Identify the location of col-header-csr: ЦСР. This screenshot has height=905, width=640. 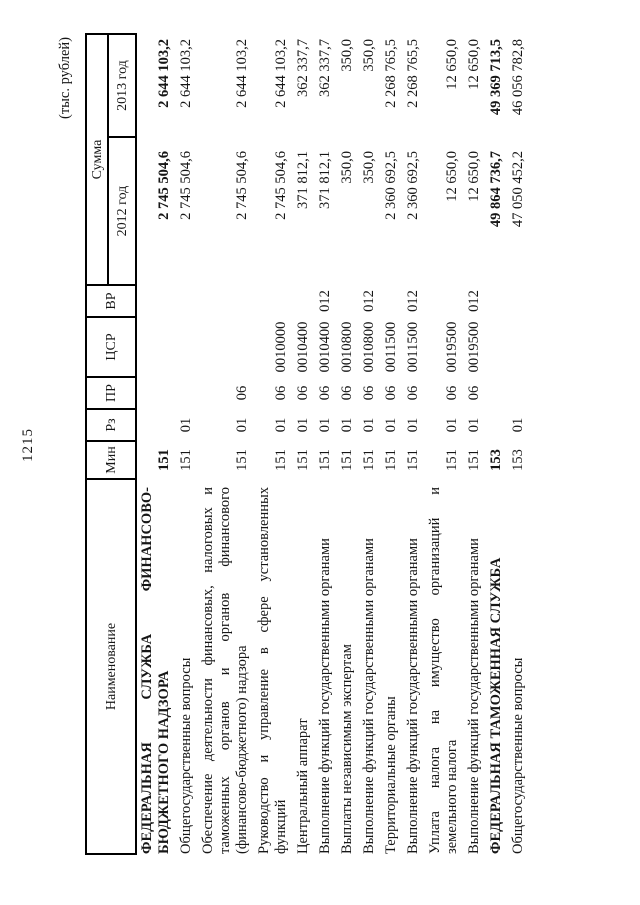
(111, 347).